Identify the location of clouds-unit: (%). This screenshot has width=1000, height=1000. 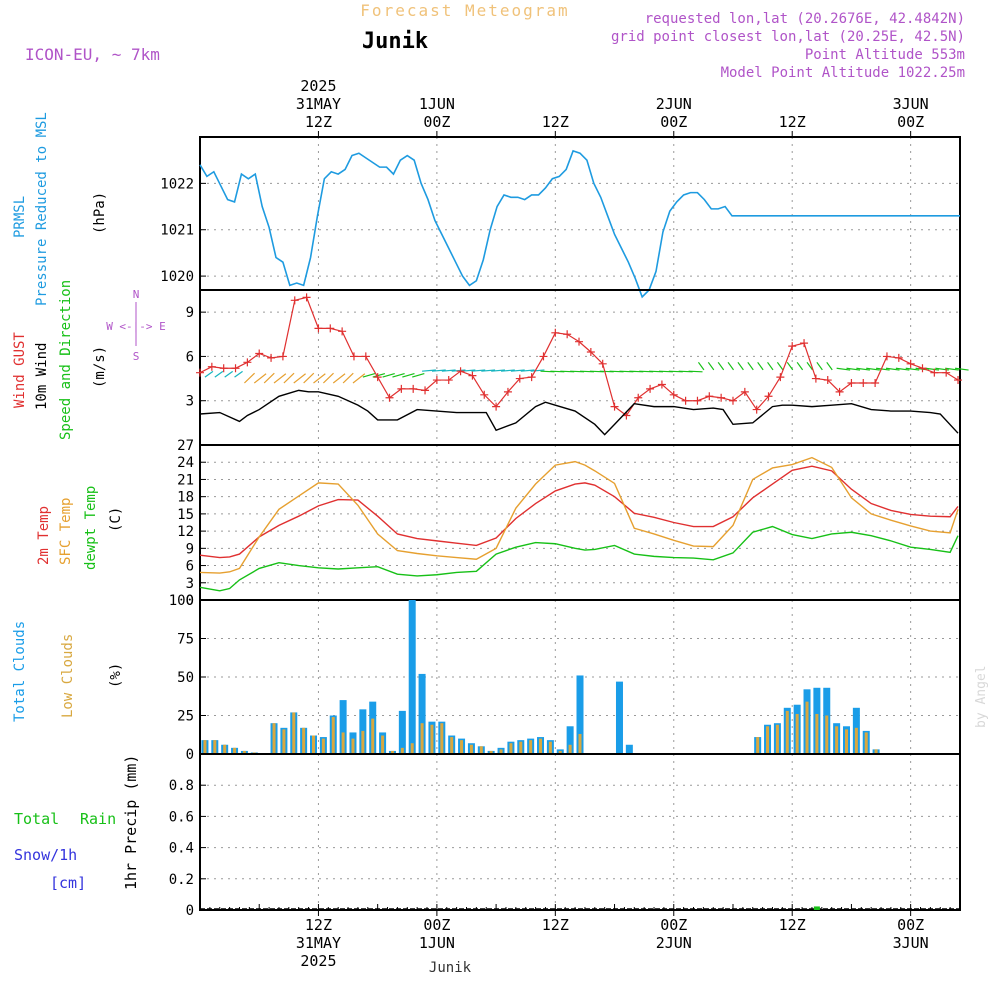
(116, 675).